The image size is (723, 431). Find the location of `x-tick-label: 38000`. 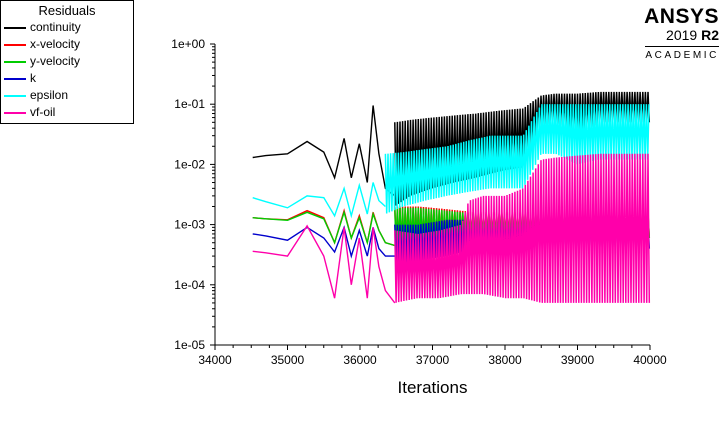

x-tick-label: 38000 is located at coordinates (505, 360).